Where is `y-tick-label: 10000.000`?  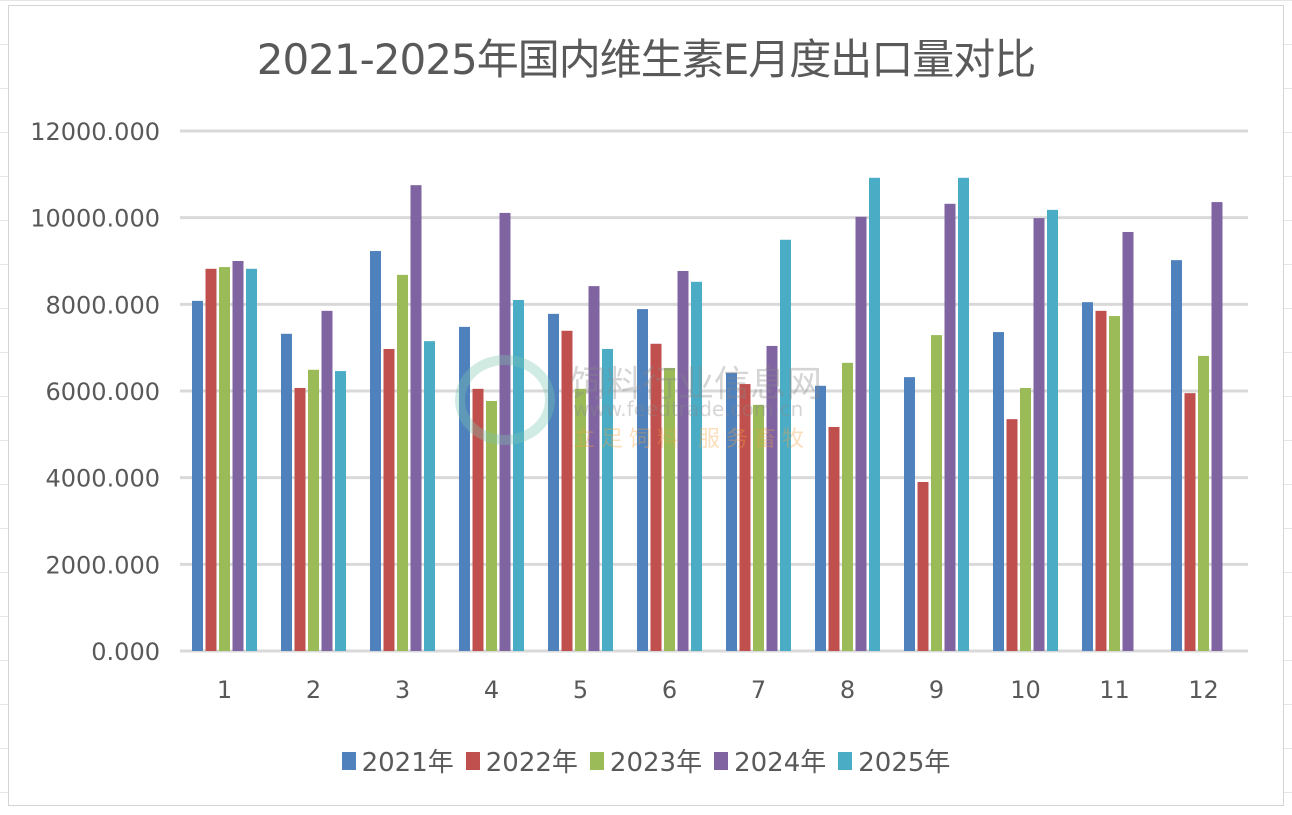 y-tick-label: 10000.000 is located at coordinates (95, 219).